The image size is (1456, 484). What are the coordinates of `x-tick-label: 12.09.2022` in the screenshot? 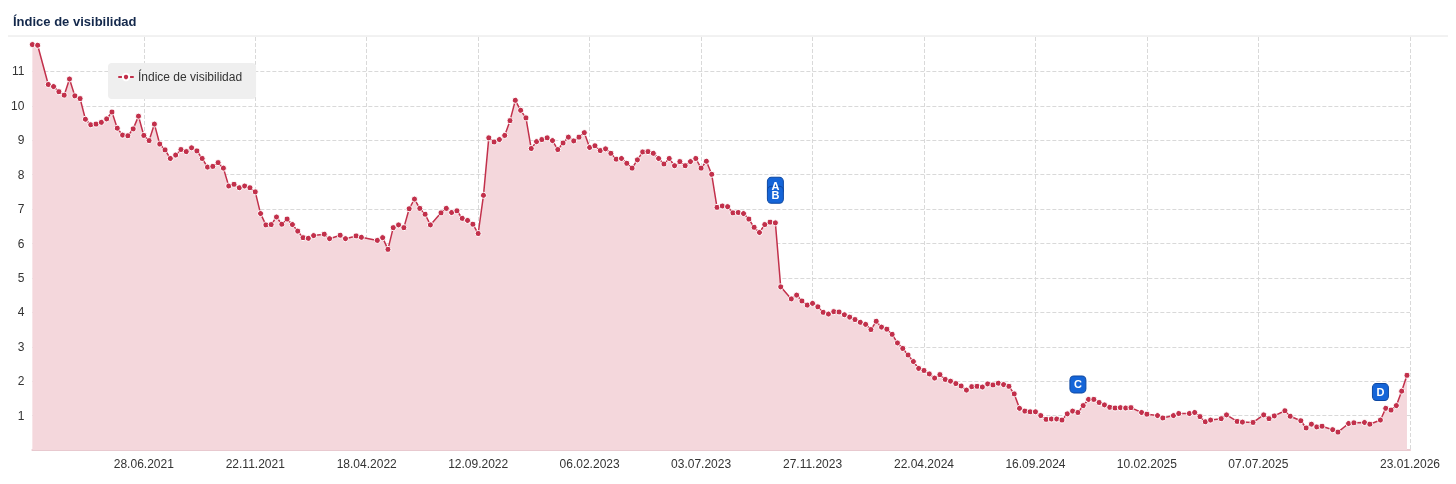 It's located at (478, 464).